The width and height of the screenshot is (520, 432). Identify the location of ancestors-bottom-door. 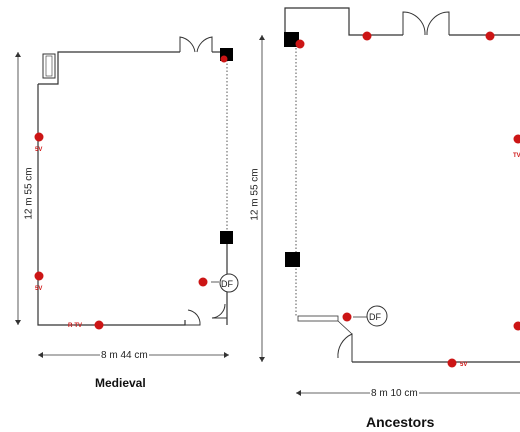
(345, 341).